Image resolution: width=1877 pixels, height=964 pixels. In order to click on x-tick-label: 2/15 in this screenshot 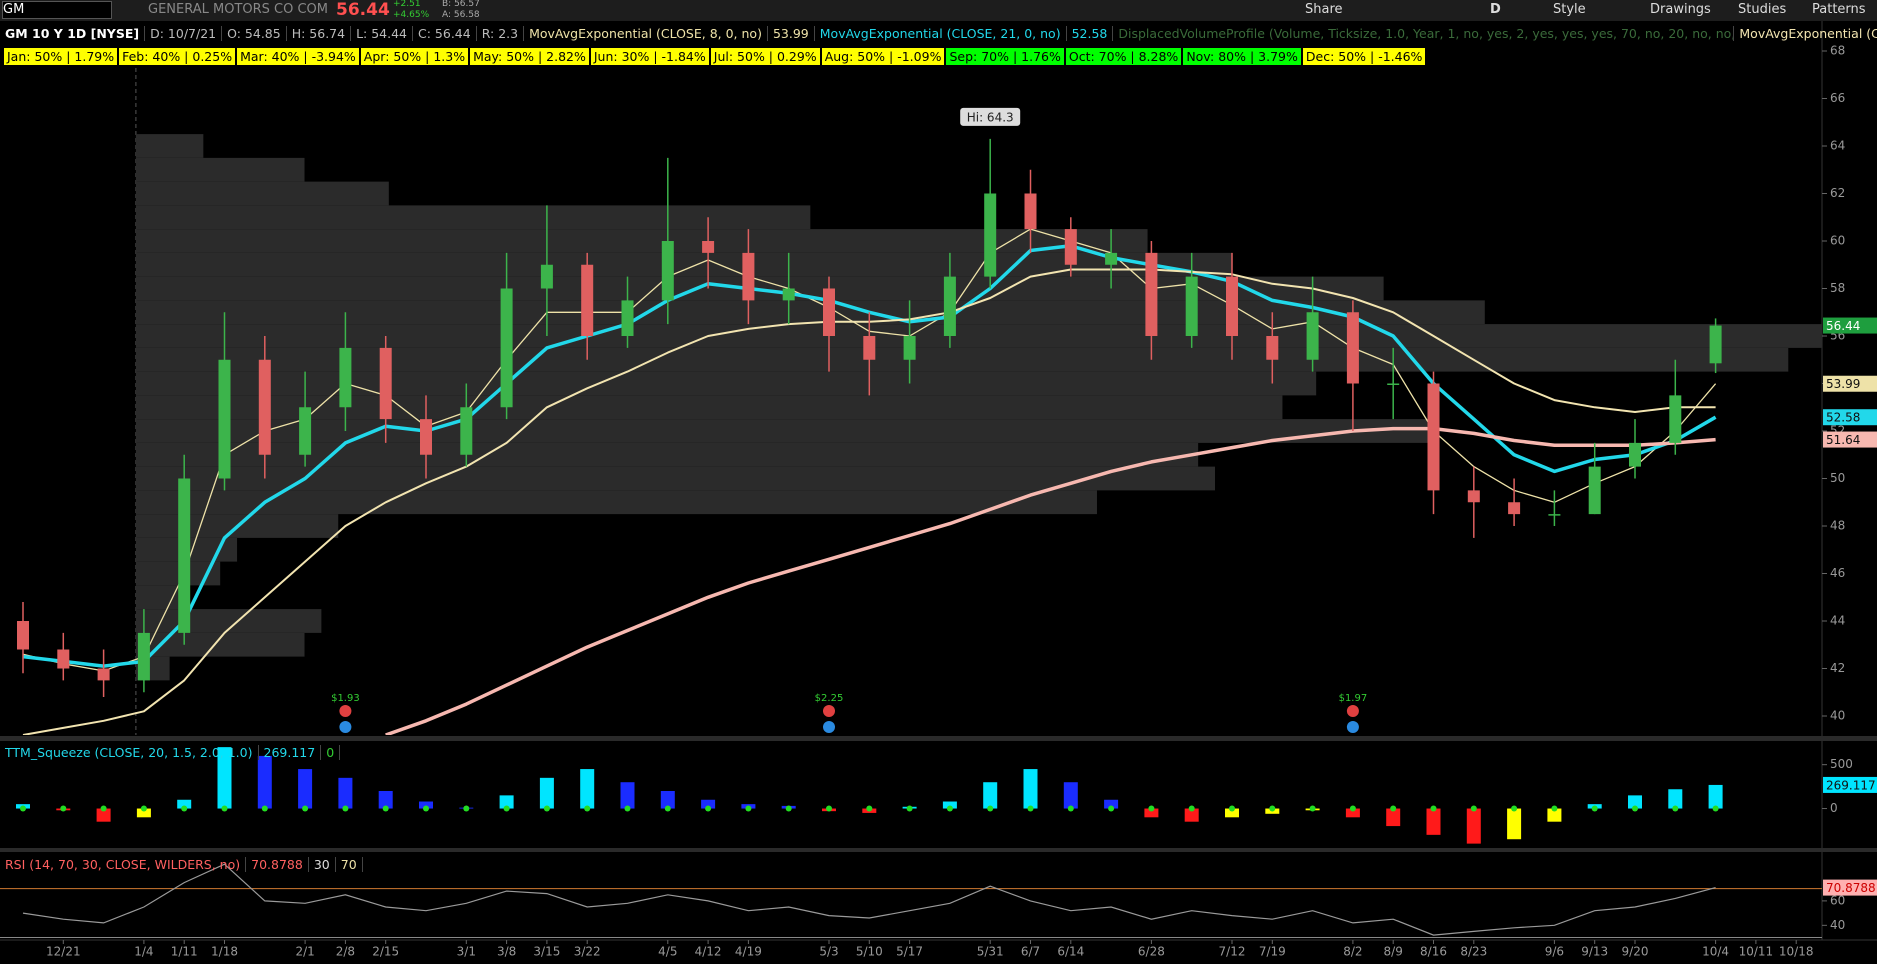, I will do `click(385, 952)`.